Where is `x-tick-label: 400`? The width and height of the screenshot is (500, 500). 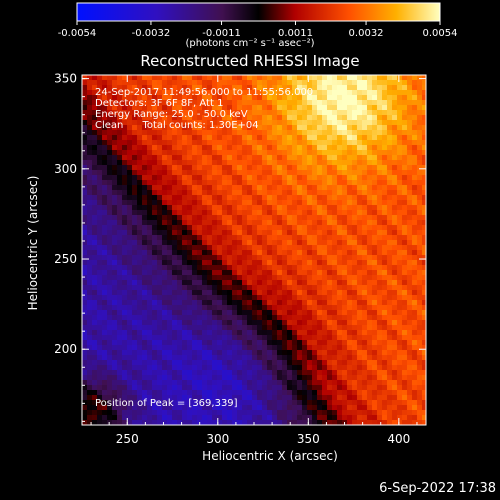
x-tick-label: 400 is located at coordinates (398, 439).